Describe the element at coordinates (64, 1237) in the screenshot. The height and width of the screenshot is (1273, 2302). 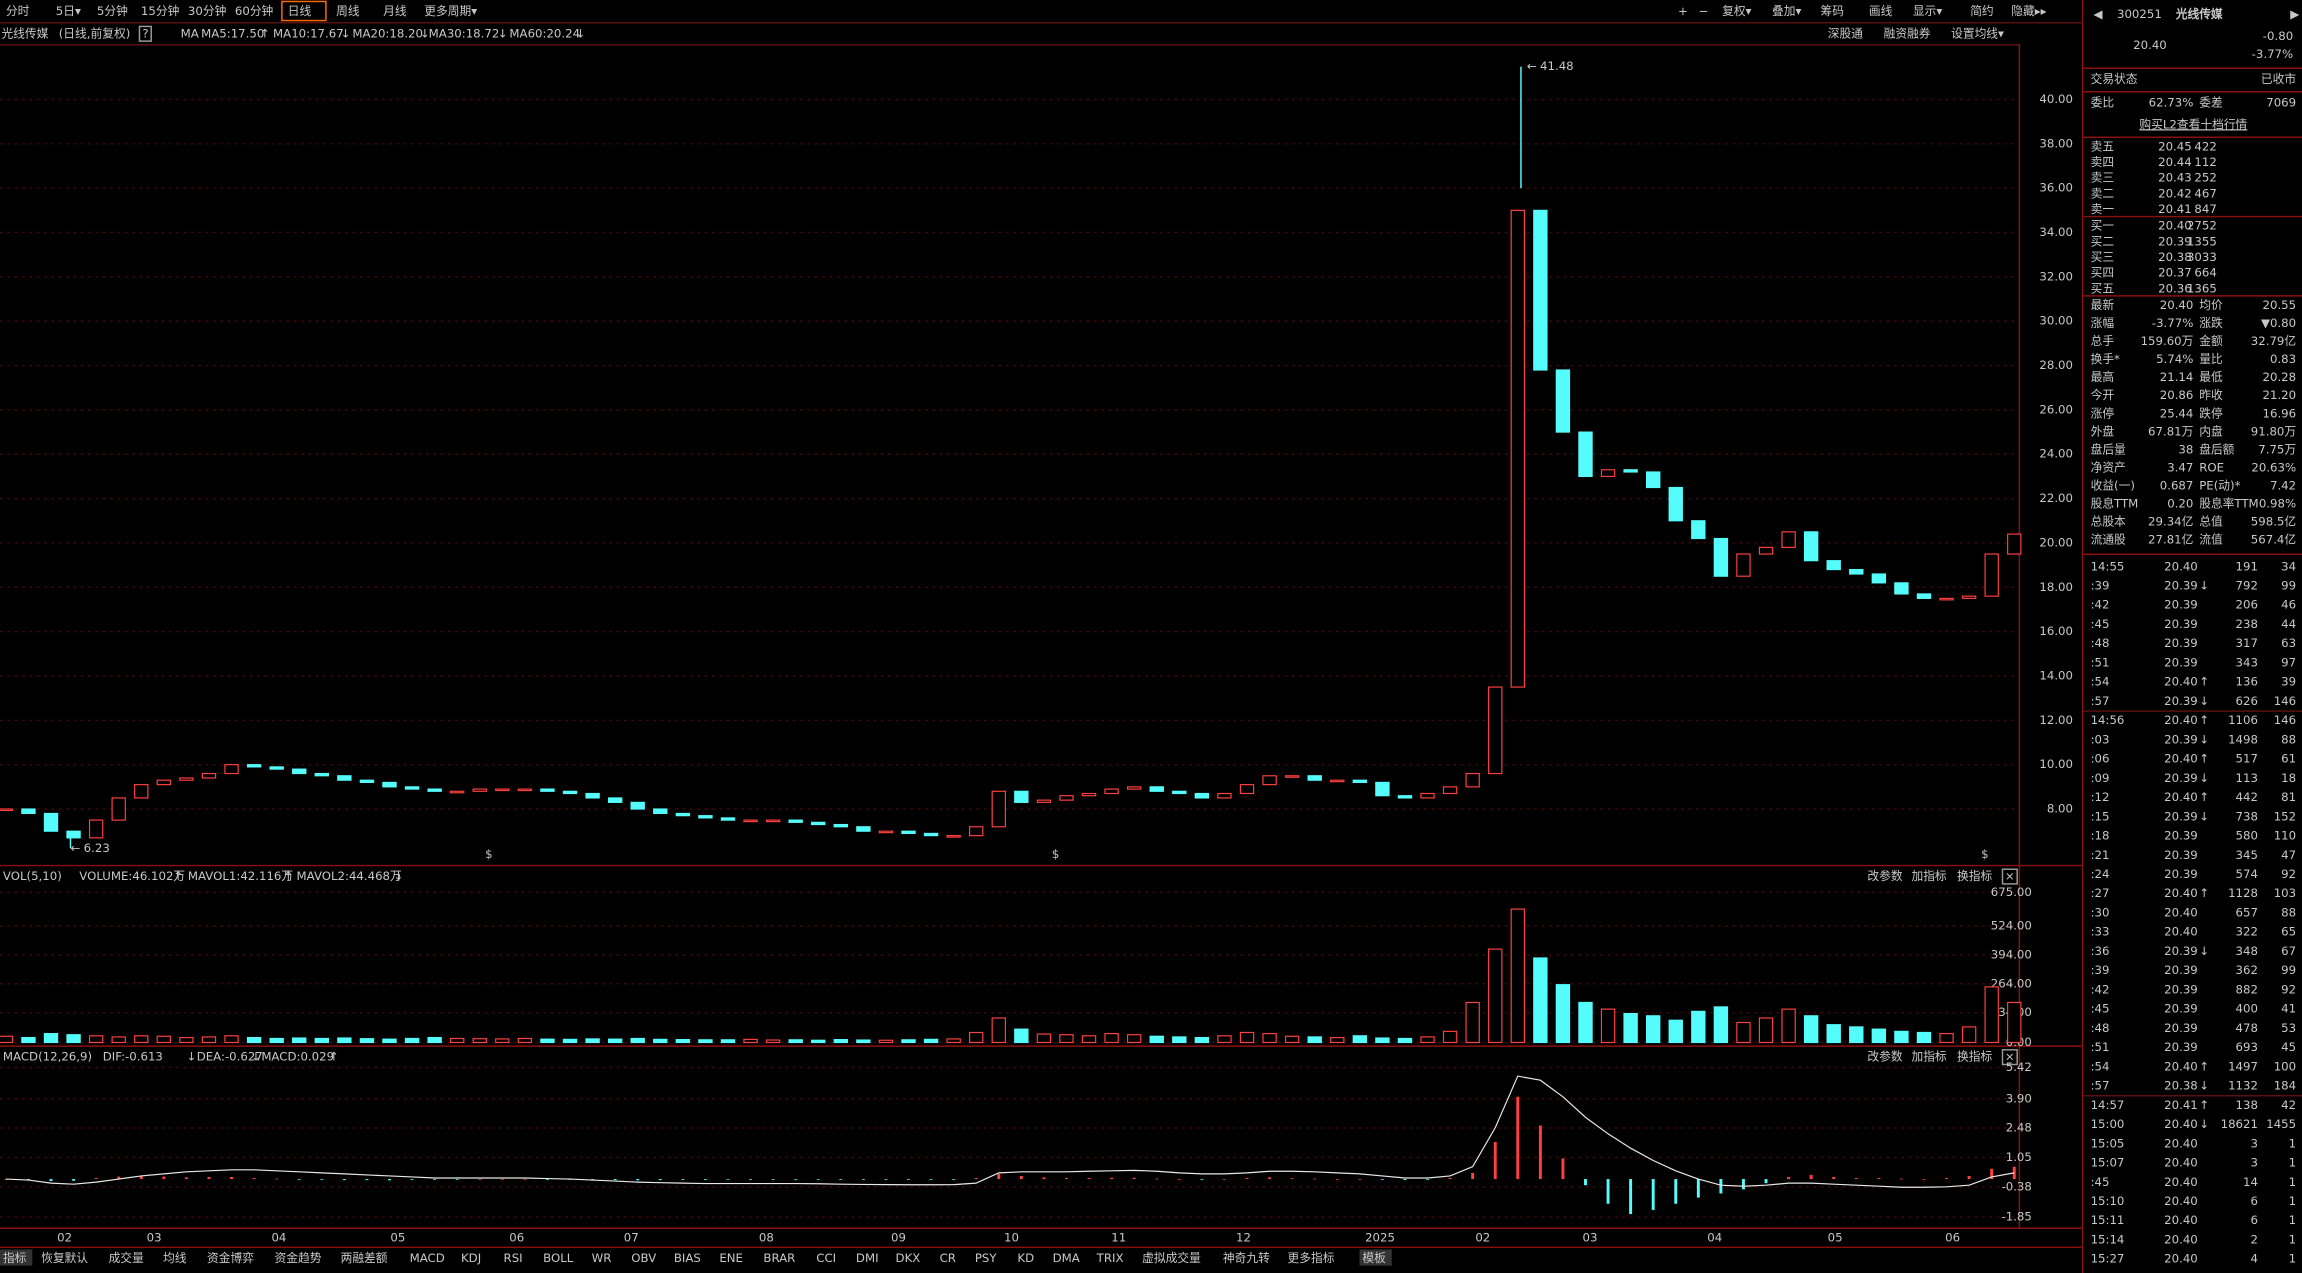
I see `x-tick-label: 02` at that location.